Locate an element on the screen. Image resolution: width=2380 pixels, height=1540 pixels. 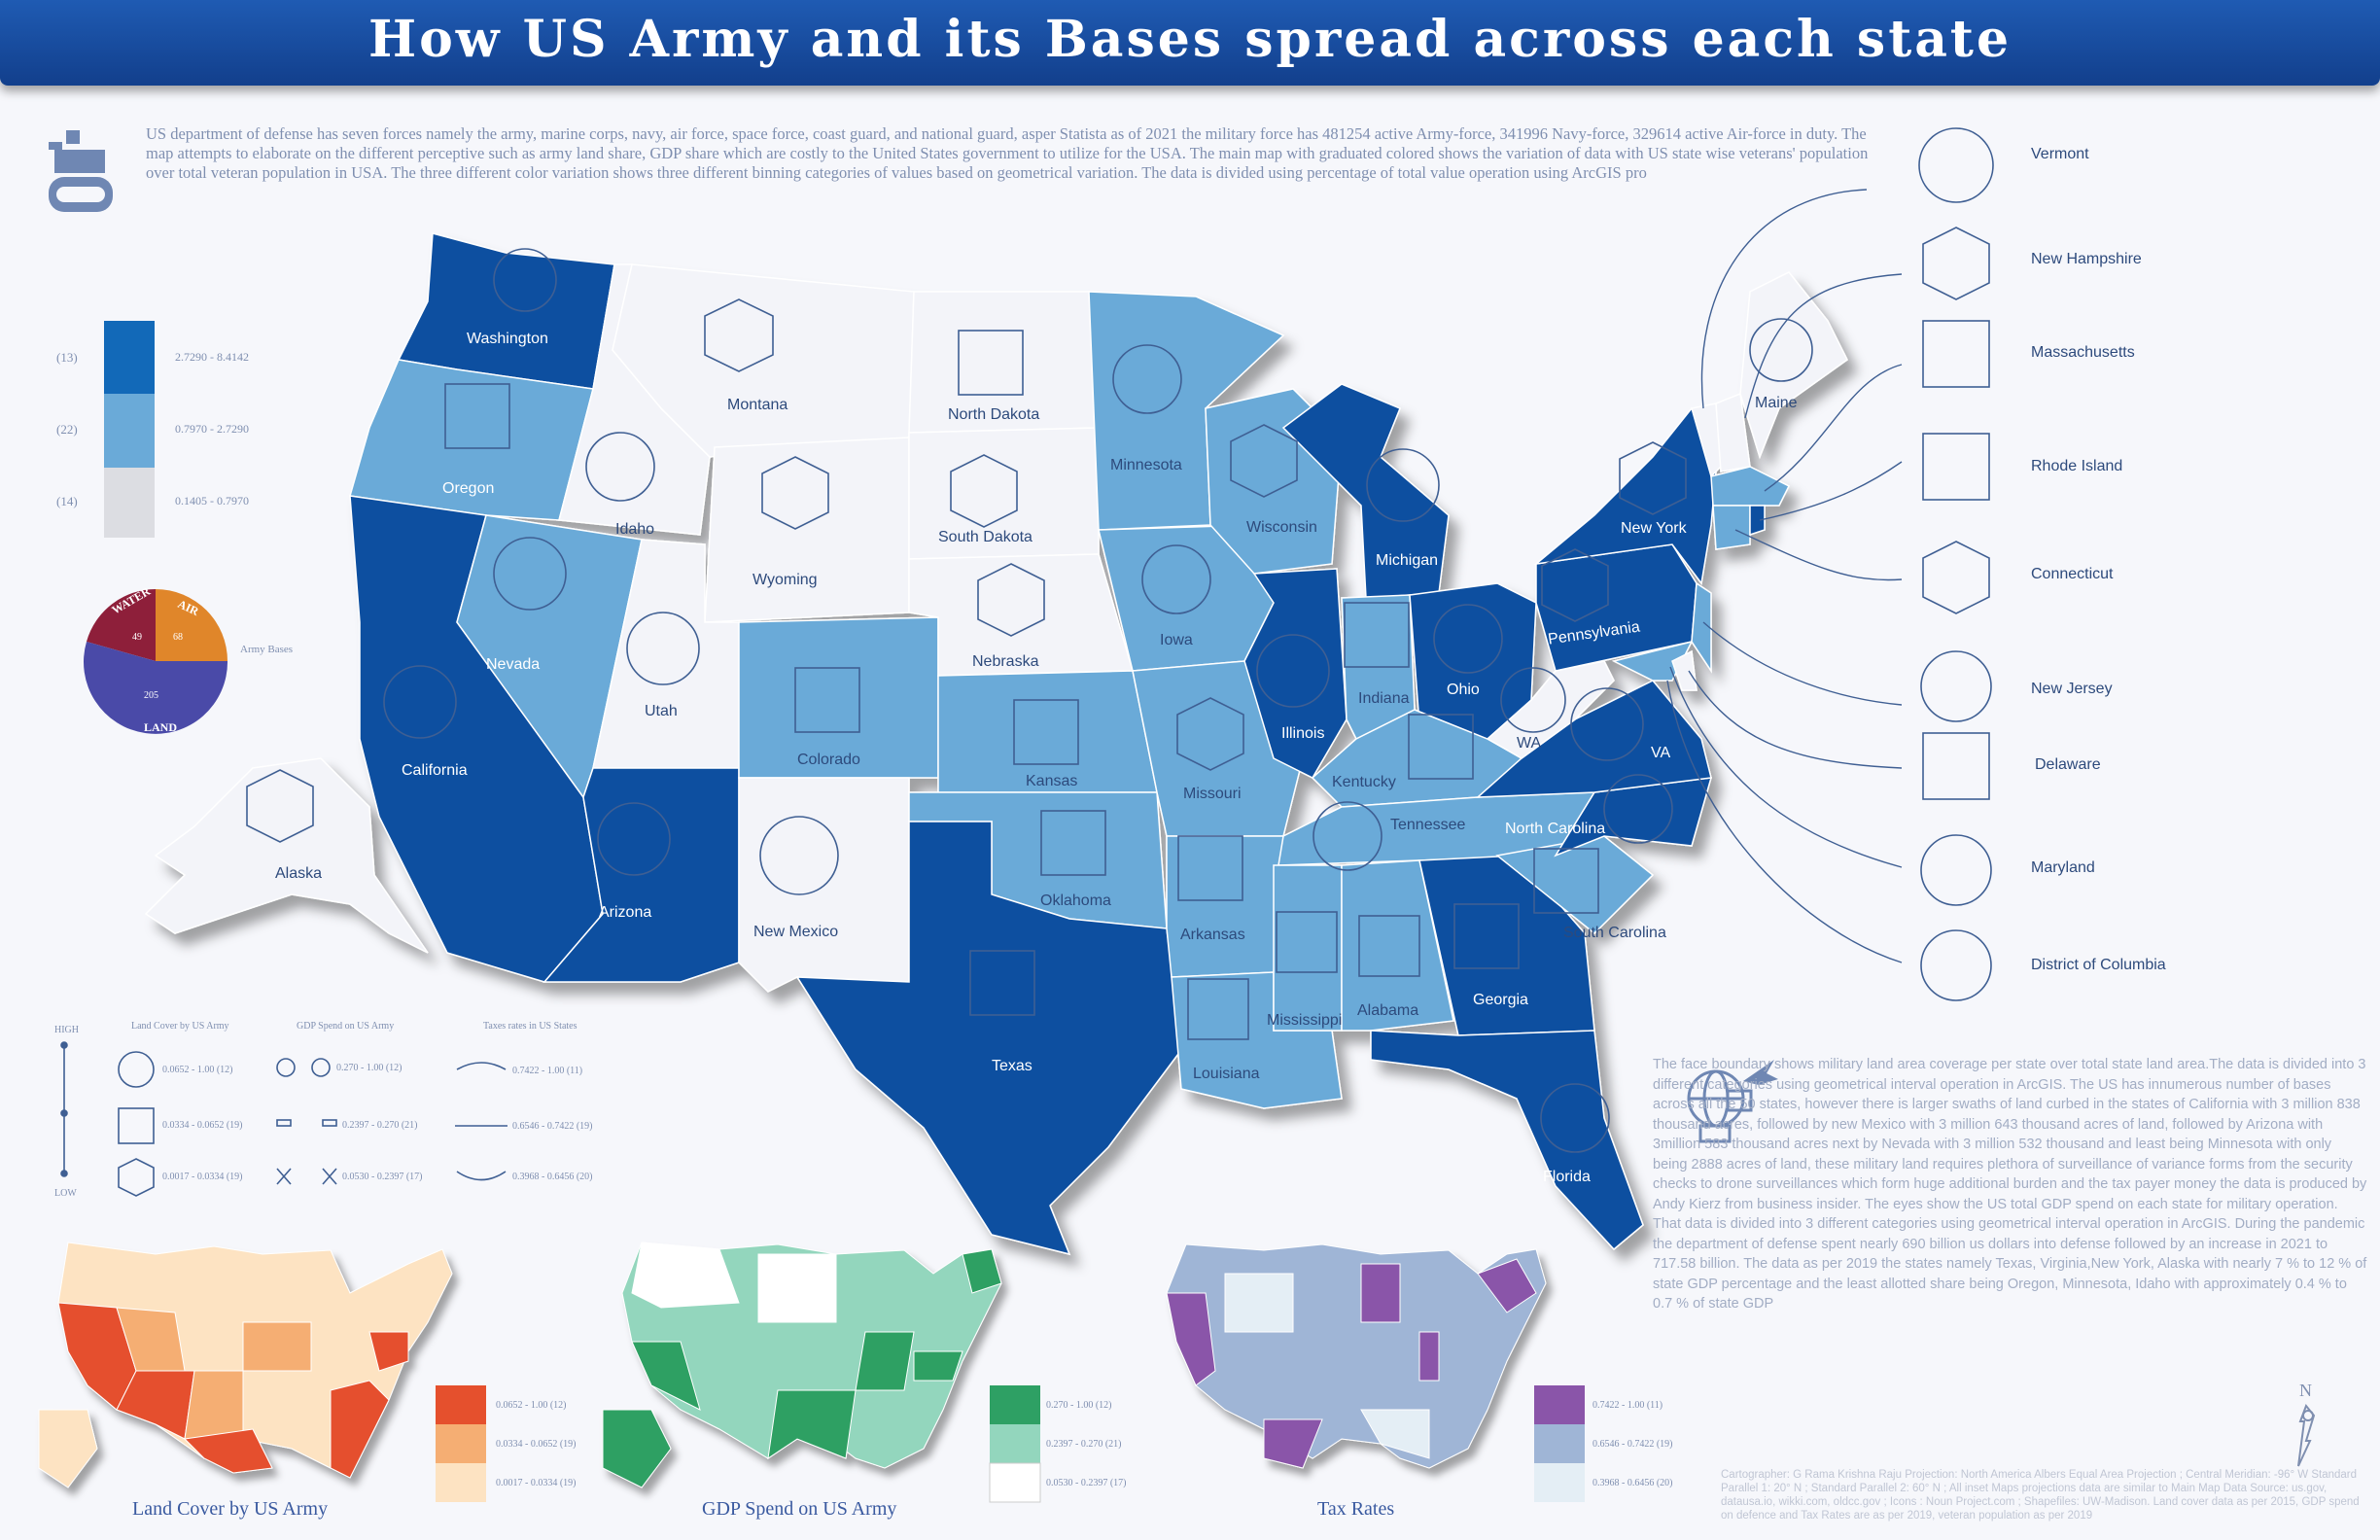
state-minnesota is located at coordinates (1186, 411).